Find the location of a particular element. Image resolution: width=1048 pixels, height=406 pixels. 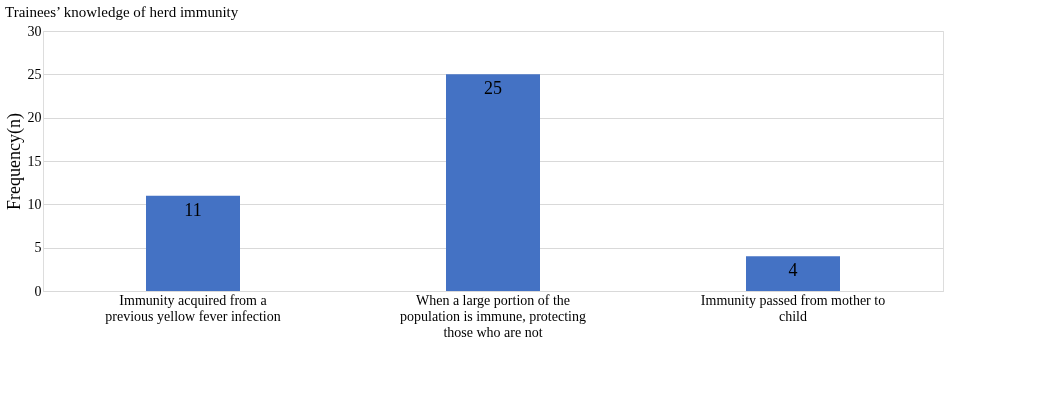

y-tick-label: 30 is located at coordinates (34, 31).